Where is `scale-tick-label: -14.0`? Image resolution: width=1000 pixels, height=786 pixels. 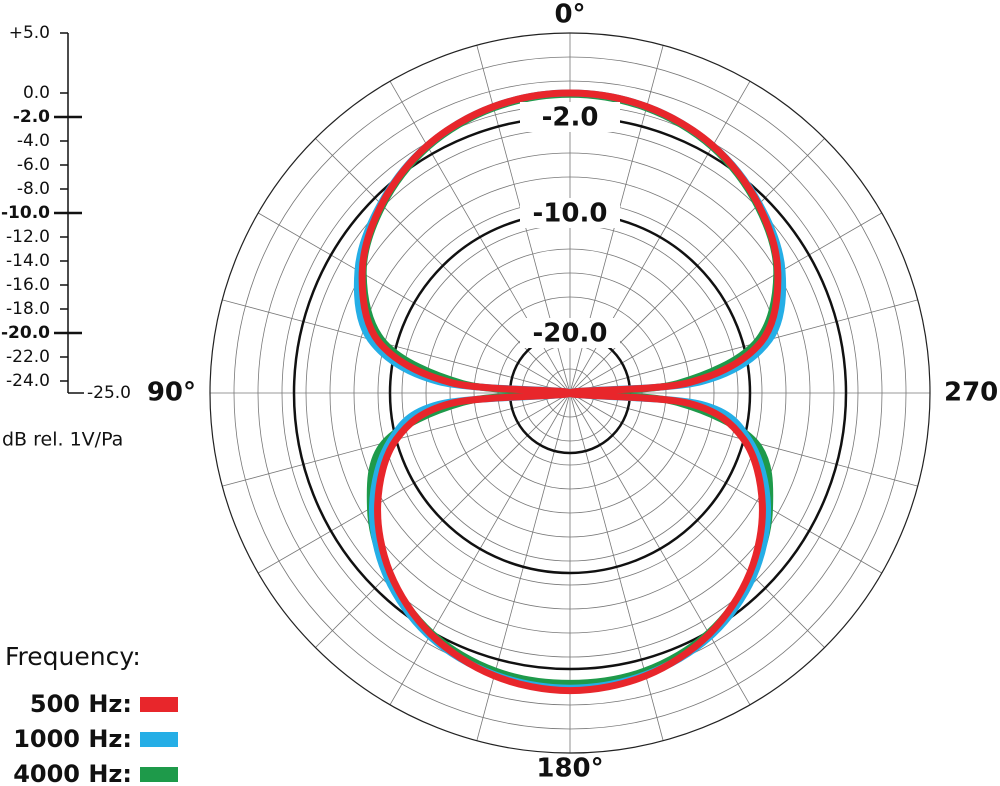 scale-tick-label: -14.0 is located at coordinates (28, 261).